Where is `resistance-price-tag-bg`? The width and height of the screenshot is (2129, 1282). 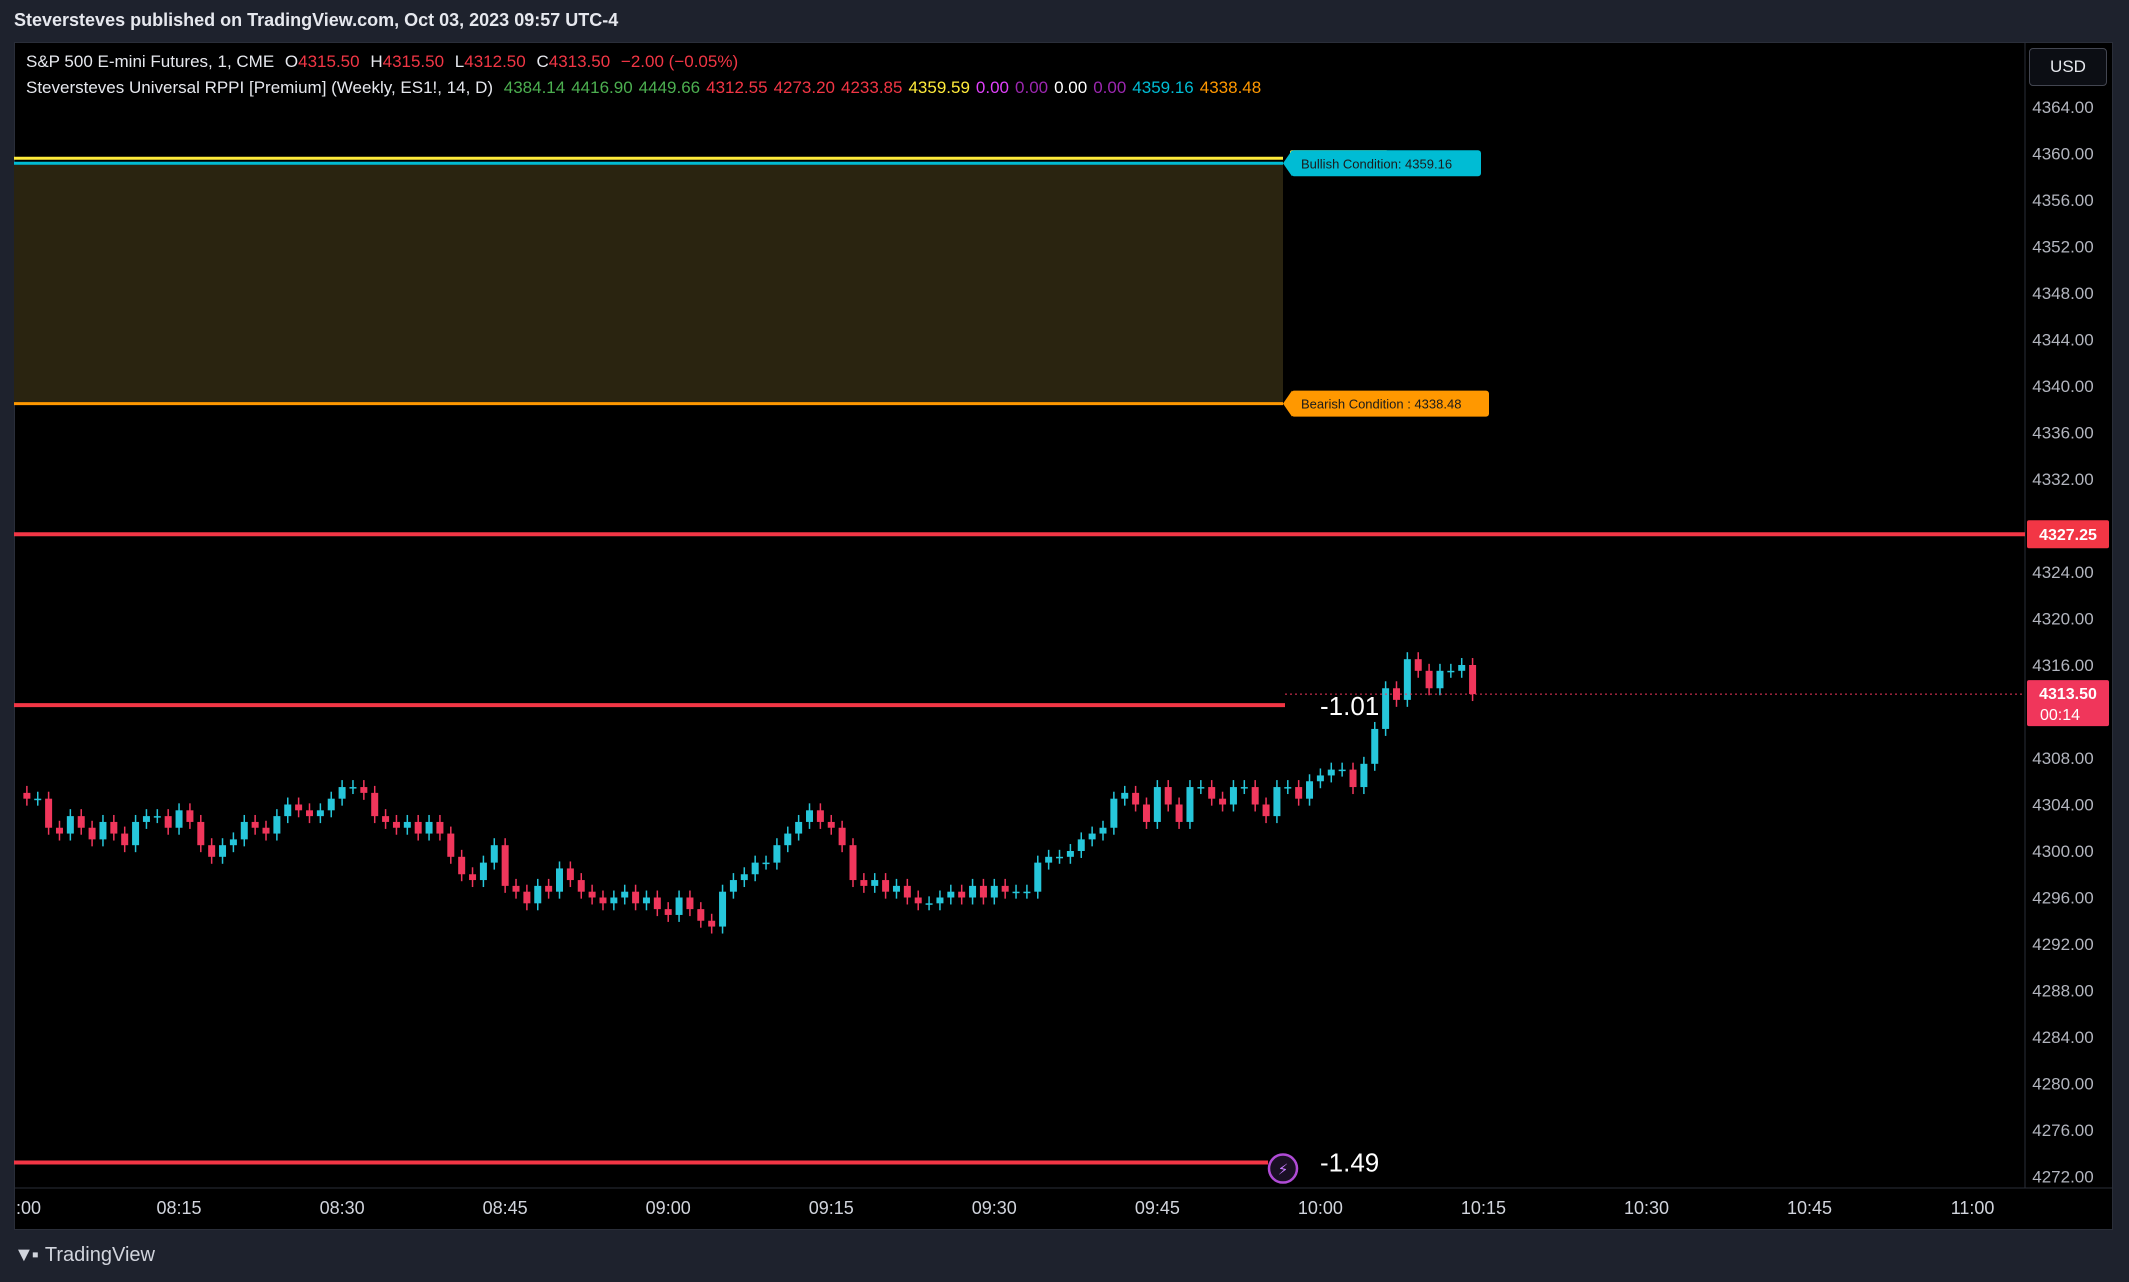 resistance-price-tag-bg is located at coordinates (2068, 534).